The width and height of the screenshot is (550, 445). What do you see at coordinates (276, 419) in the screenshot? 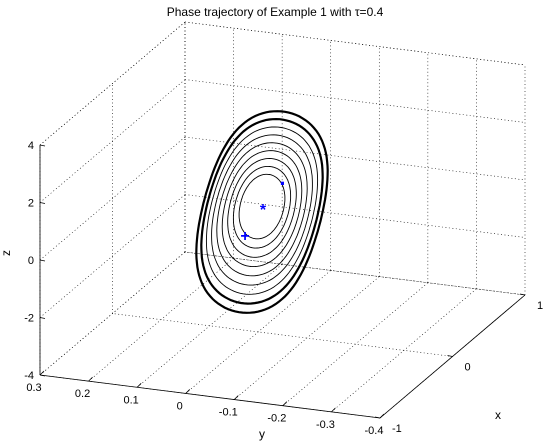
I see `y-tick-label: -0.2` at bounding box center [276, 419].